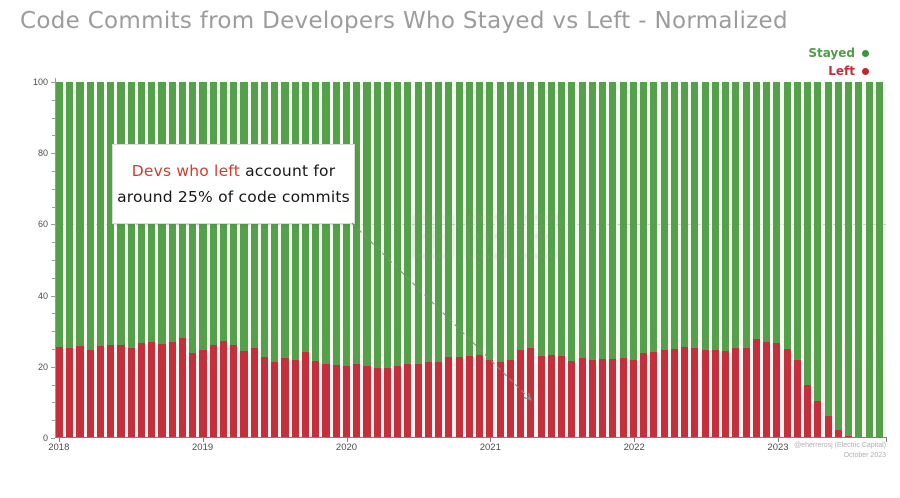 This screenshot has height=498, width=900. What do you see at coordinates (841, 71) in the screenshot?
I see `legend-label-left: Left` at bounding box center [841, 71].